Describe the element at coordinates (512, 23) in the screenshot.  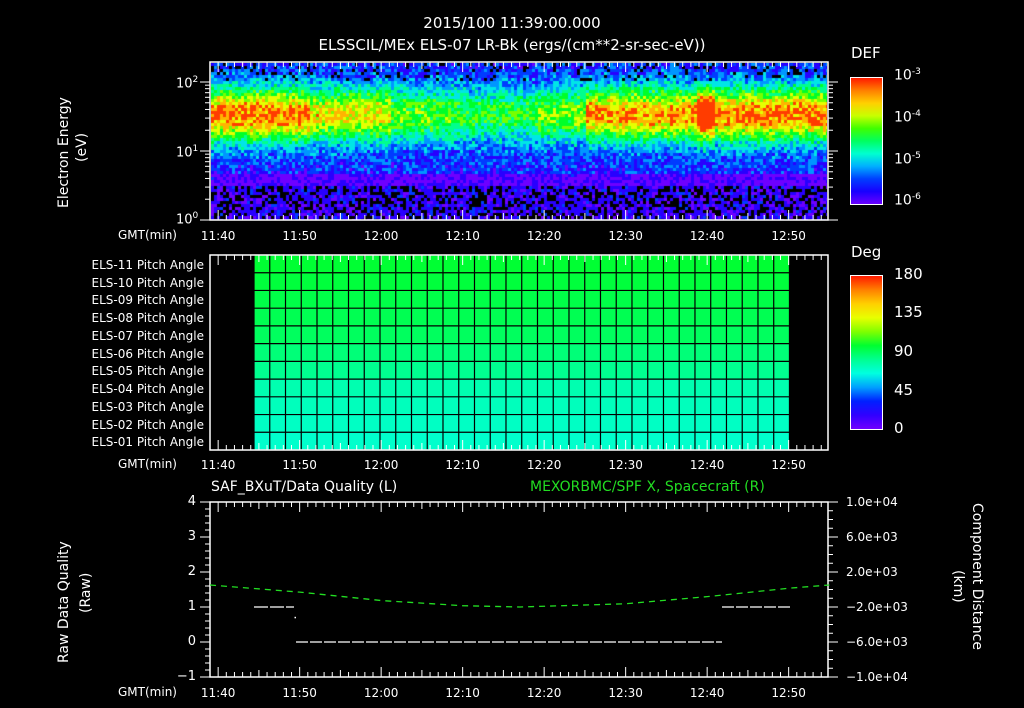
I see `plot-timestamp: 2015/100 11:39:00.000` at that location.